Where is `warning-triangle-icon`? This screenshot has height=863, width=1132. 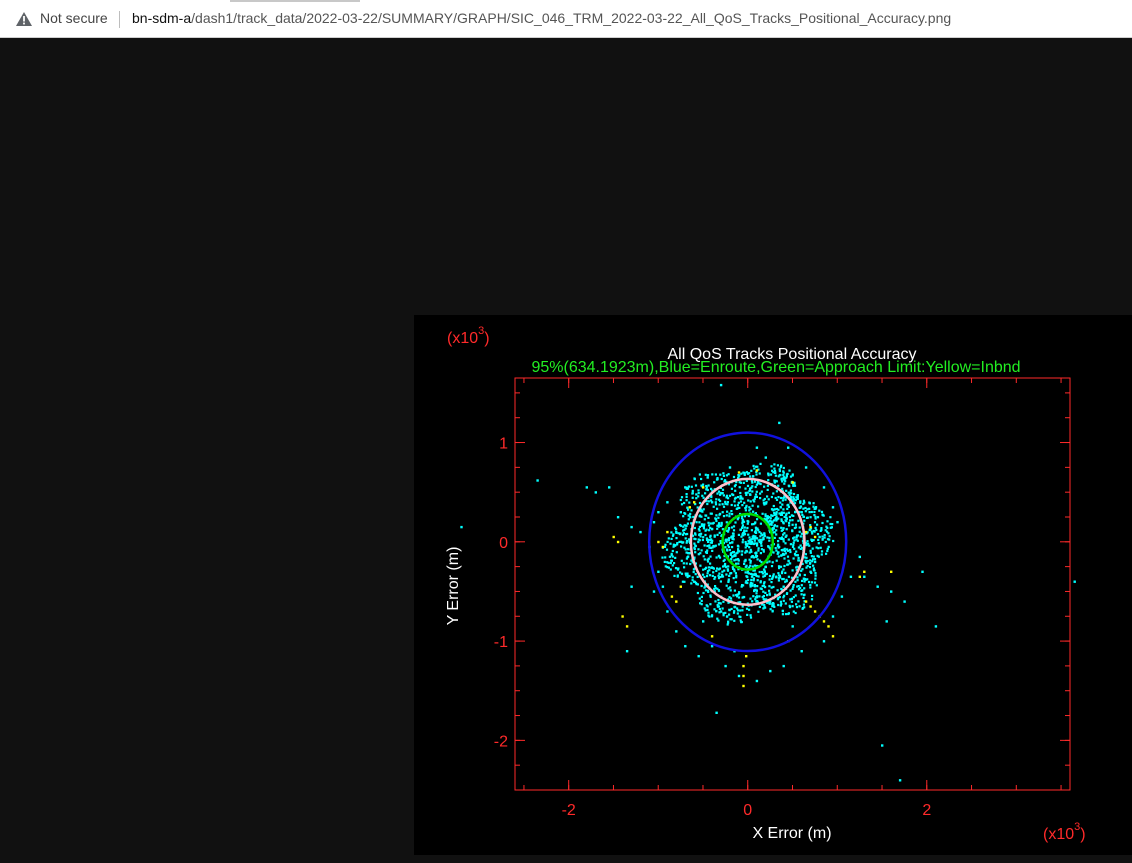 warning-triangle-icon is located at coordinates (24, 19).